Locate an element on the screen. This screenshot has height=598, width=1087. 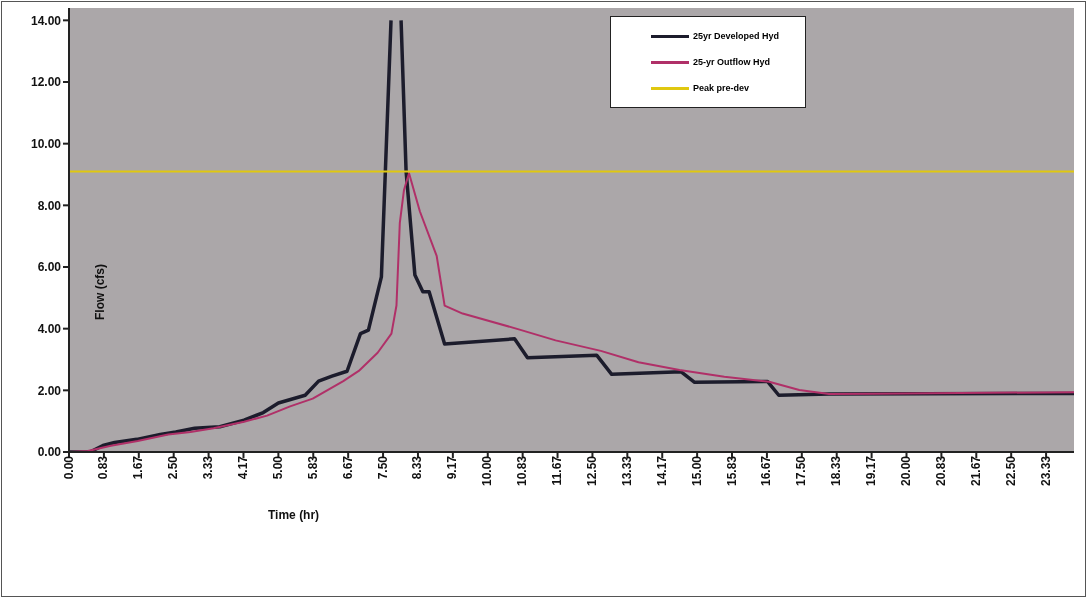
x-tick-label: 10.83 is located at coordinates (522, 471).